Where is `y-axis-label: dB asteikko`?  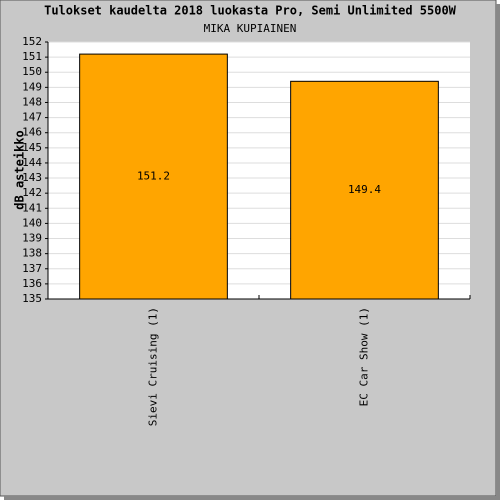 y-axis-label: dB asteikko is located at coordinates (20, 169).